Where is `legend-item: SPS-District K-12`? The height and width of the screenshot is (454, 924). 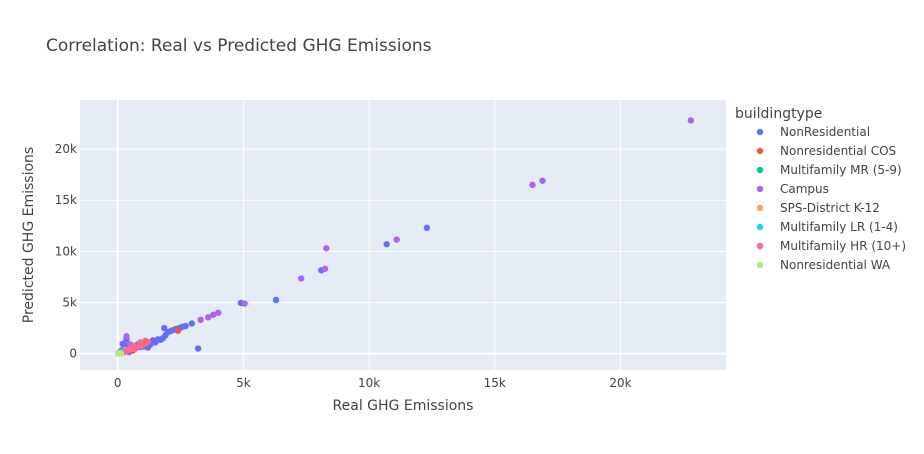 legend-item: SPS-District K-12 is located at coordinates (818, 208).